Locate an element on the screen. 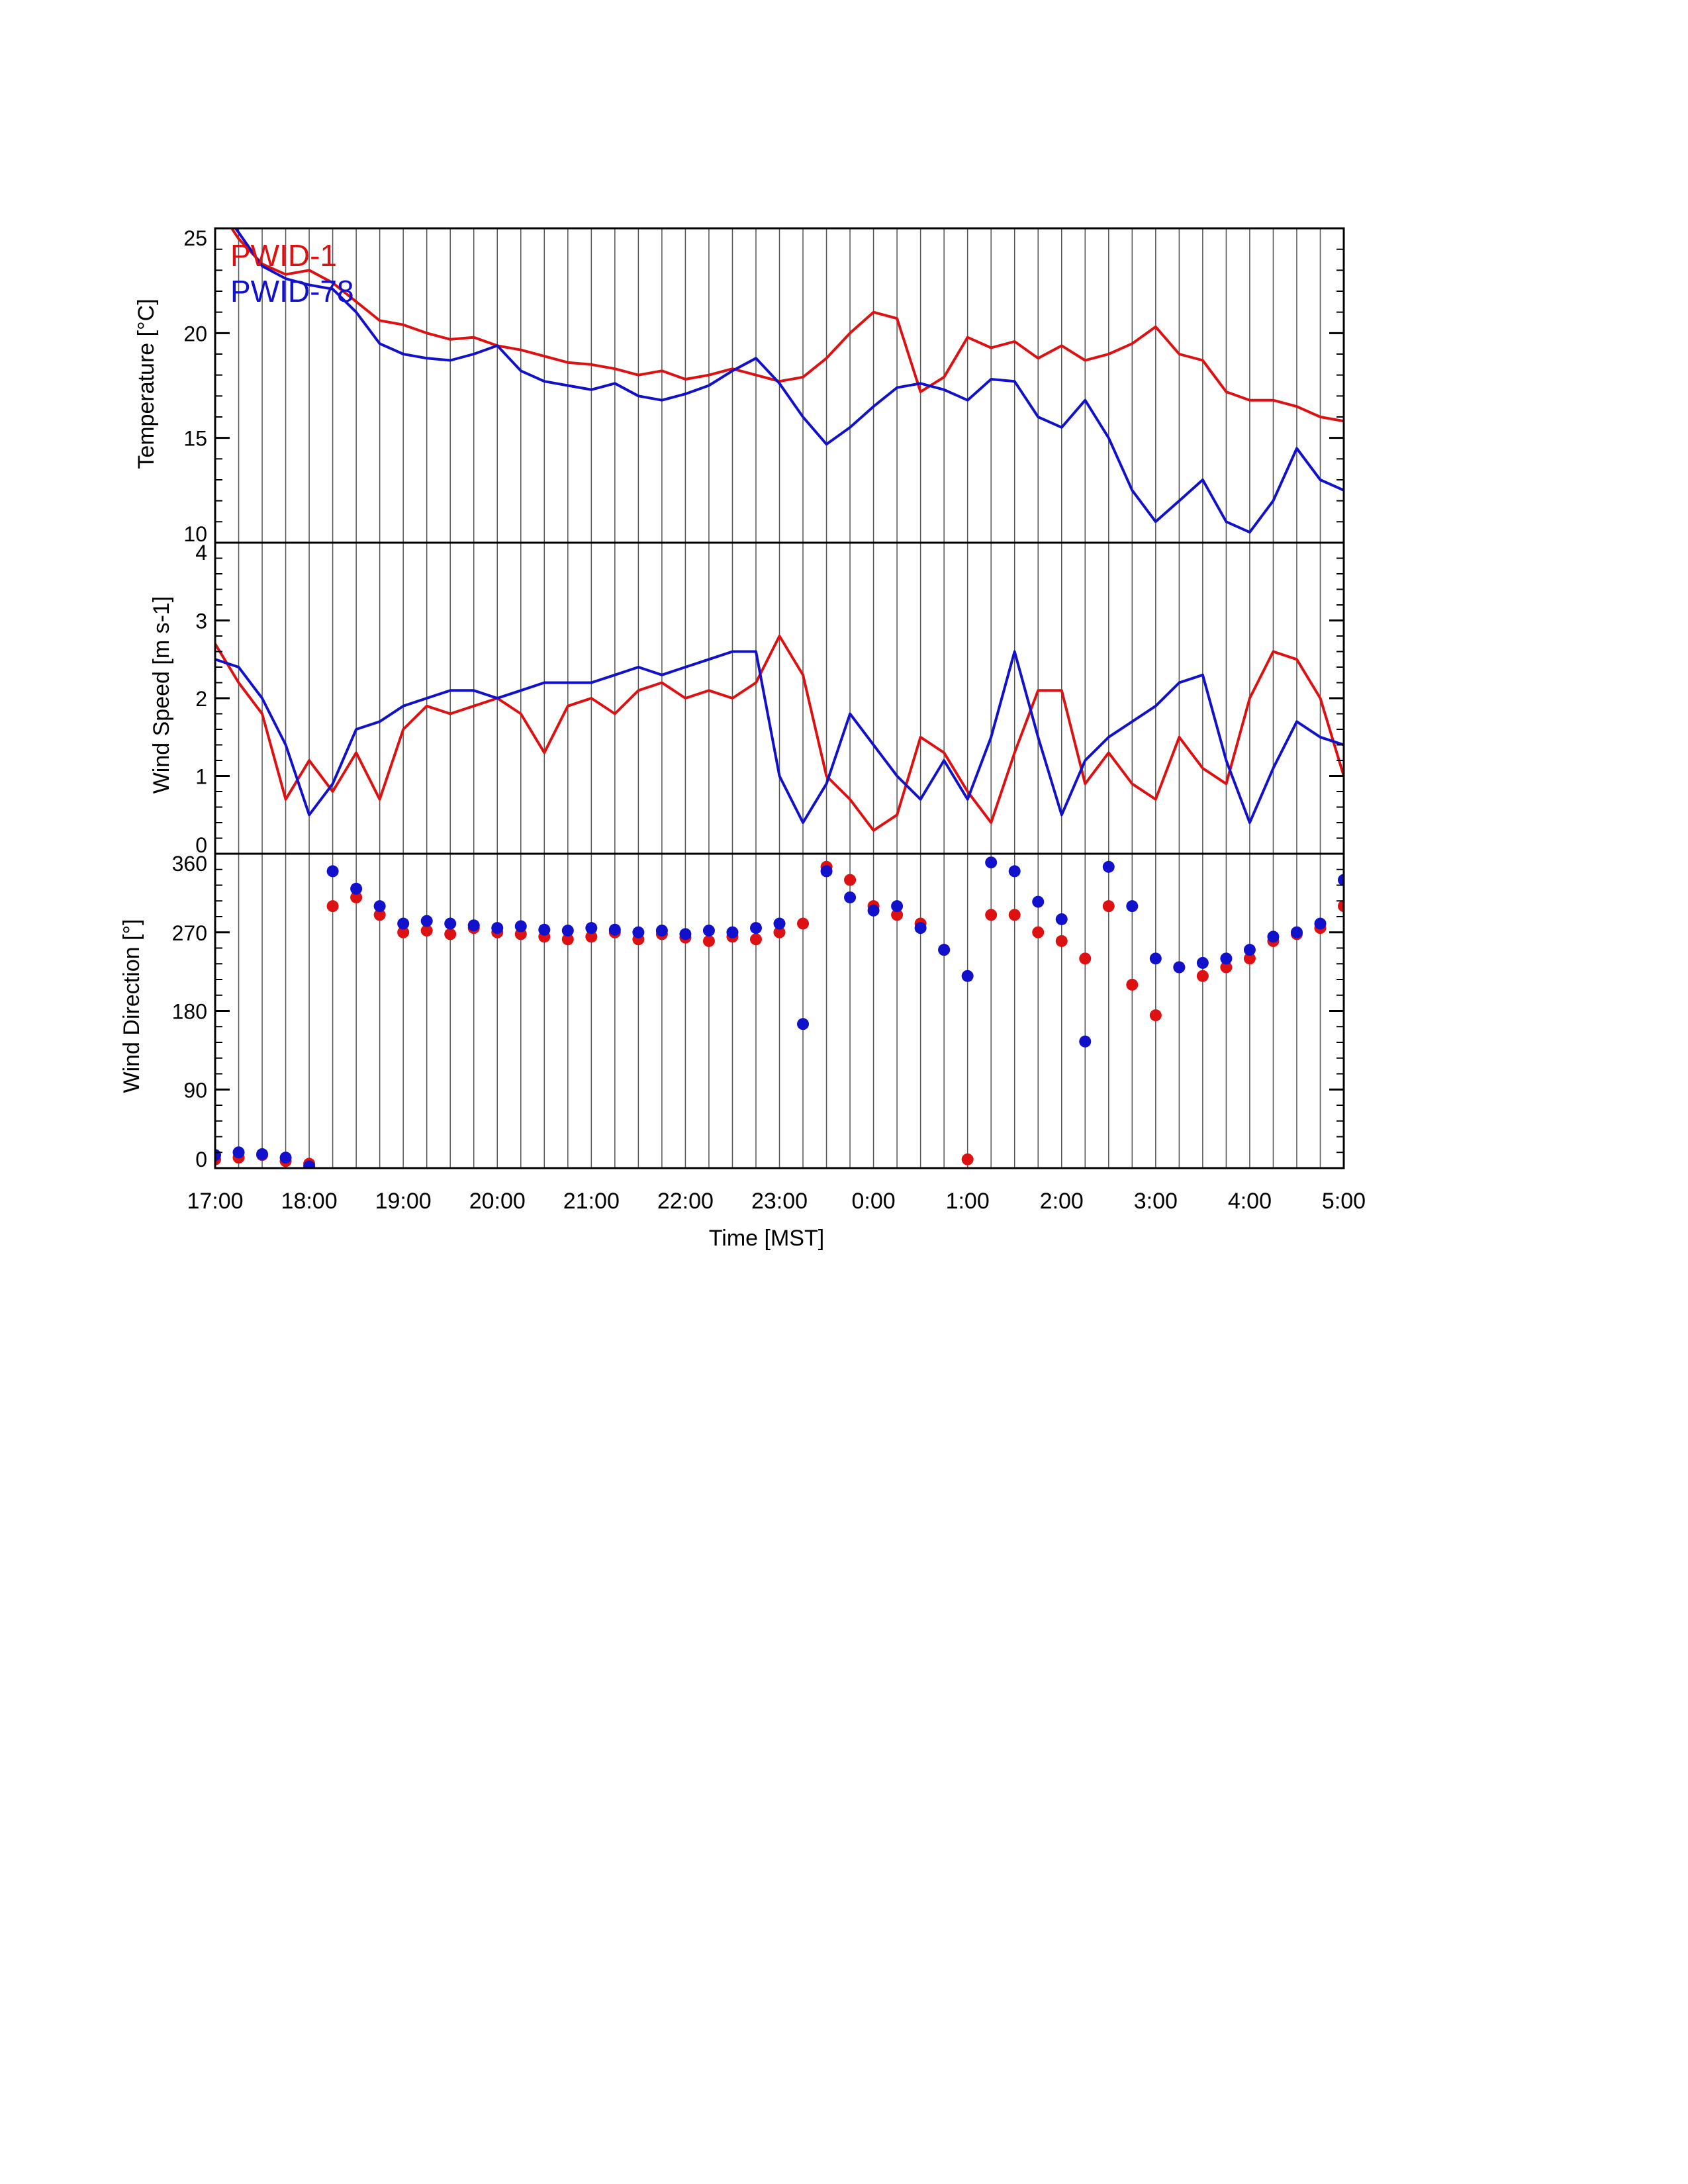  wind-speed-plot-area is located at coordinates (779, 734).